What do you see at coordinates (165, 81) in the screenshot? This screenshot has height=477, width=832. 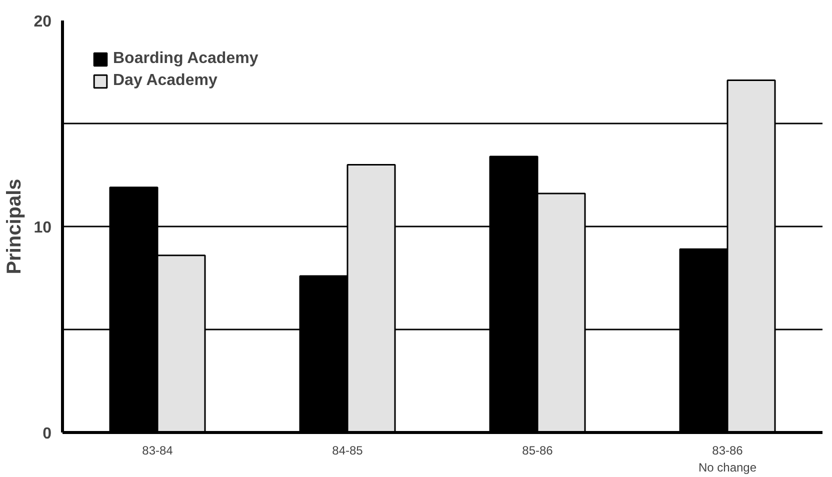 I see `legend-label: Day Academy` at bounding box center [165, 81].